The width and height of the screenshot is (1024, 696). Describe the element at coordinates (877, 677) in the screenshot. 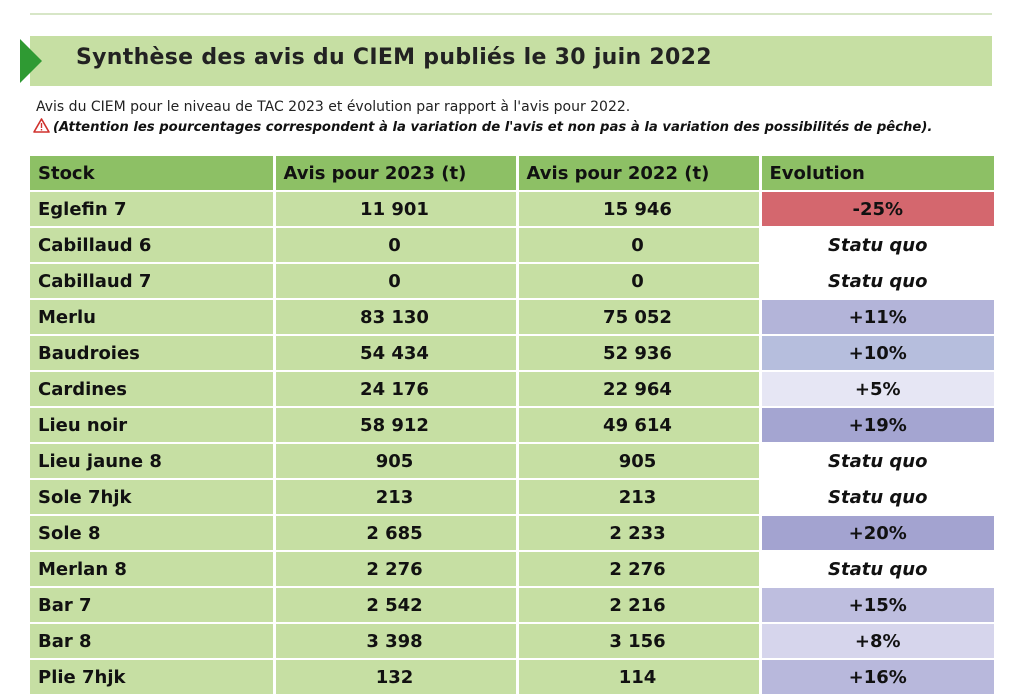

I see `evolution-cell: +16%` at that location.